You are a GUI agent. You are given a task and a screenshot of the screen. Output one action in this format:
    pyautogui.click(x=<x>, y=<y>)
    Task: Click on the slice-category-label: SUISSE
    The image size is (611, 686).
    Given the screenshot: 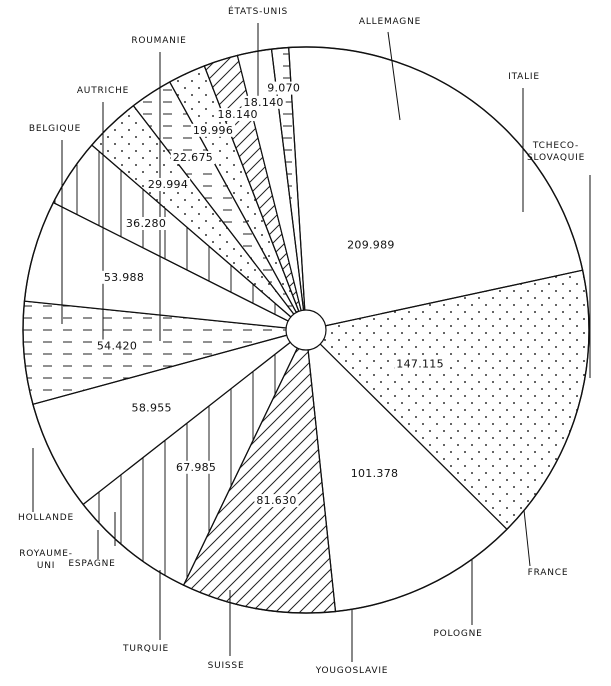 What is the action you would take?
    pyautogui.click(x=226, y=666)
    